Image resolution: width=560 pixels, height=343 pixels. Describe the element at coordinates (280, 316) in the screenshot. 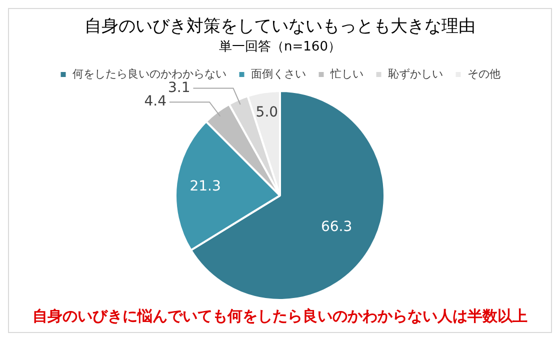

I see `text: 自身のいびきに悩んでいても何をしたら良いのかわからない人は半数以上` at that location.